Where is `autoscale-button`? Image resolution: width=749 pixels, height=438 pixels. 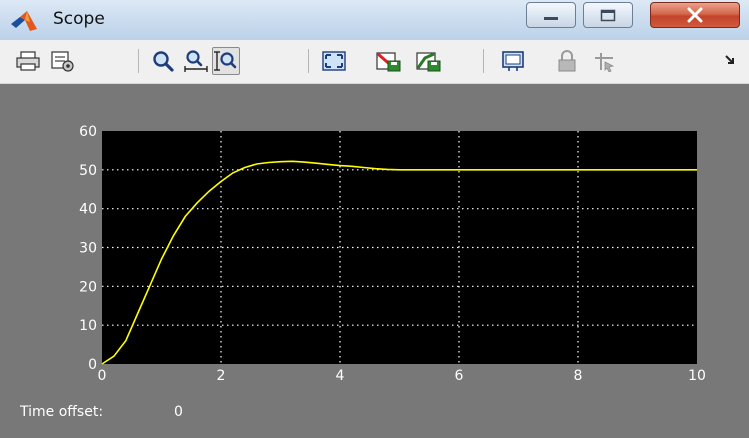 autoscale-button is located at coordinates (334, 61).